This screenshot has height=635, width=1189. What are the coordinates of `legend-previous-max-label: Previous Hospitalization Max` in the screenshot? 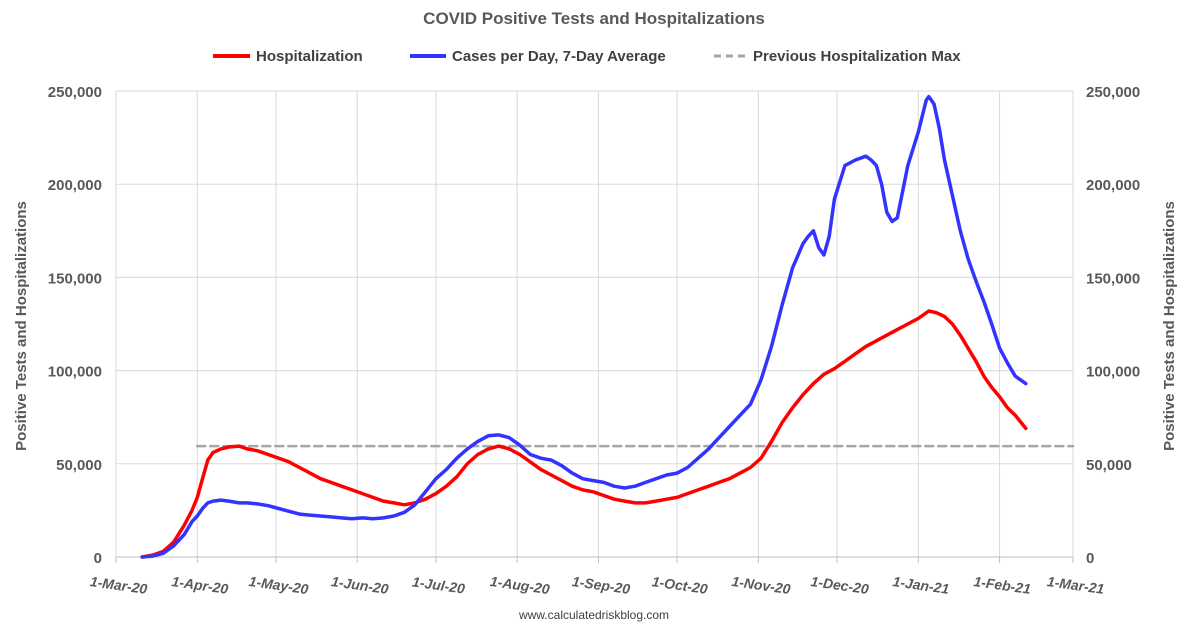 It's located at (857, 56).